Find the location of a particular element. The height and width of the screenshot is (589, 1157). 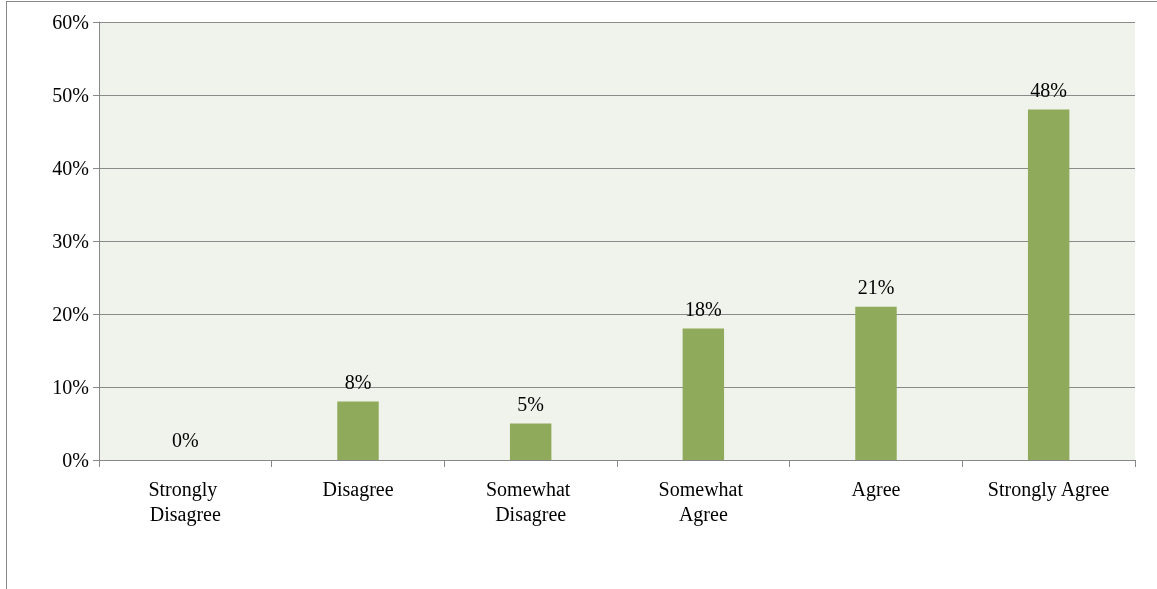

x-tick-label: Somewhat Agree is located at coordinates (703, 501).